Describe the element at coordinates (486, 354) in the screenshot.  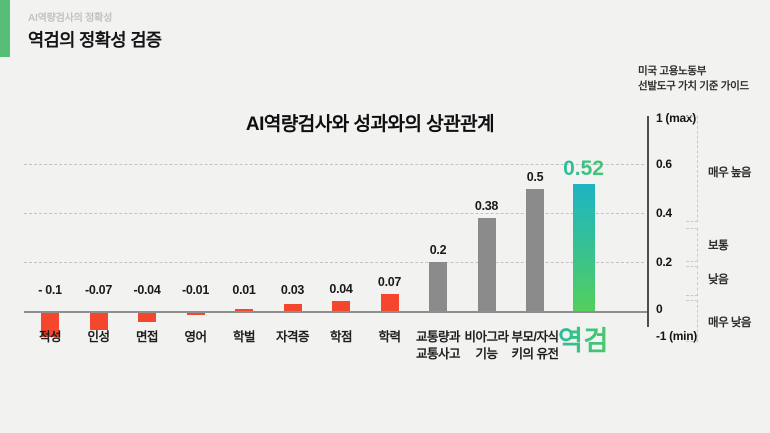
I see `category-label-line: 기능` at that location.